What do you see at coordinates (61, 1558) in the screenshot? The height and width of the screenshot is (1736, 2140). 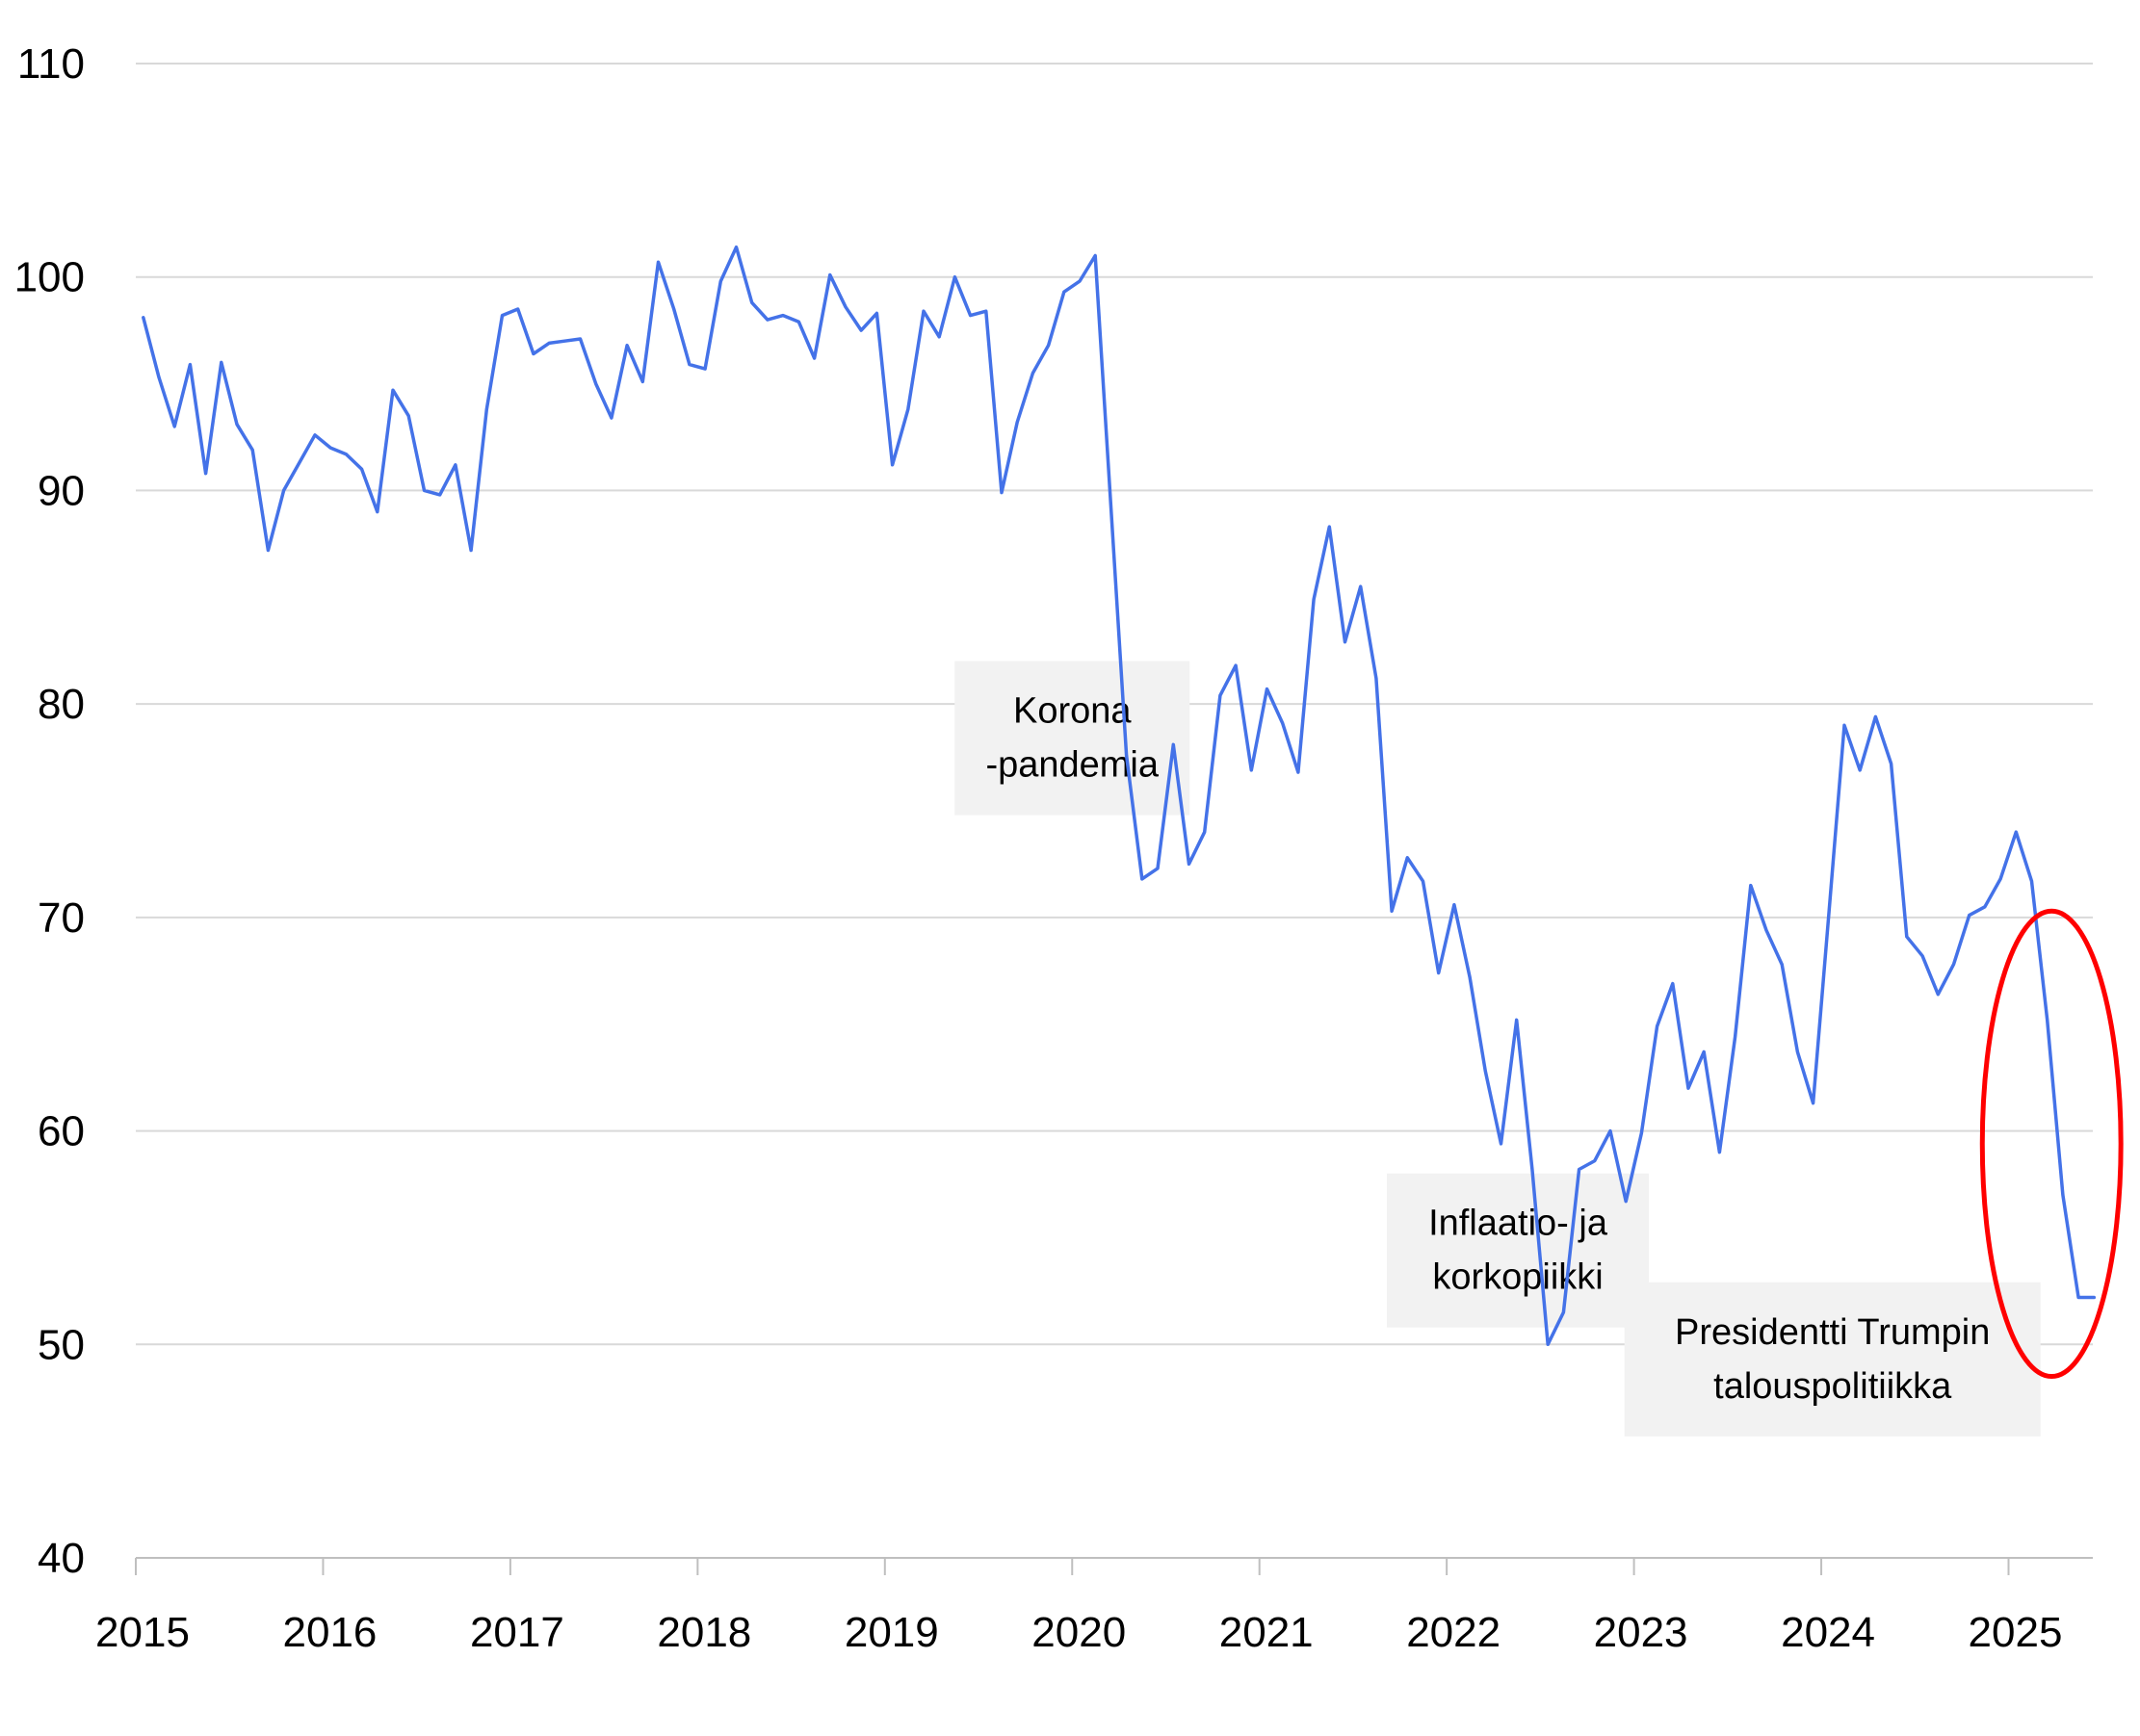 I see `y-tick-label-40: 40` at bounding box center [61, 1558].